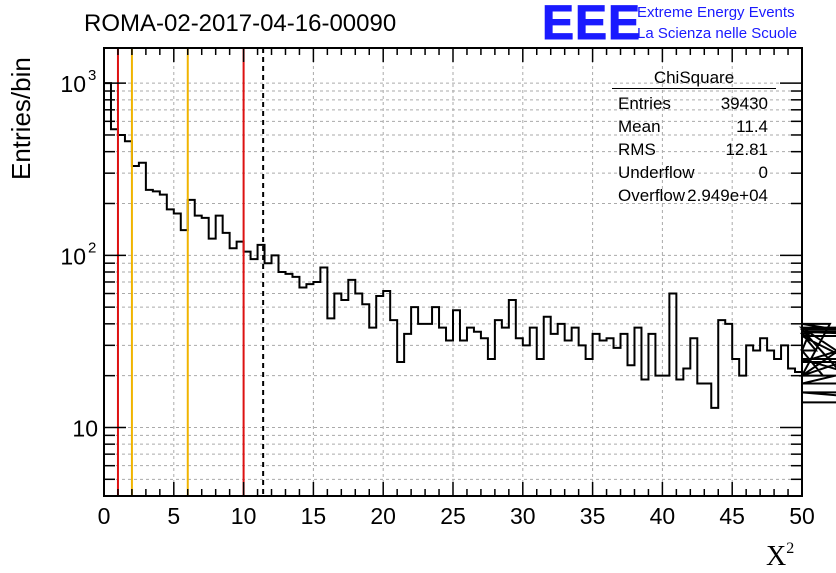 This screenshot has height=573, width=836. What do you see at coordinates (591, 25) in the screenshot?
I see `eee-logo-mark: EEE` at bounding box center [591, 25].